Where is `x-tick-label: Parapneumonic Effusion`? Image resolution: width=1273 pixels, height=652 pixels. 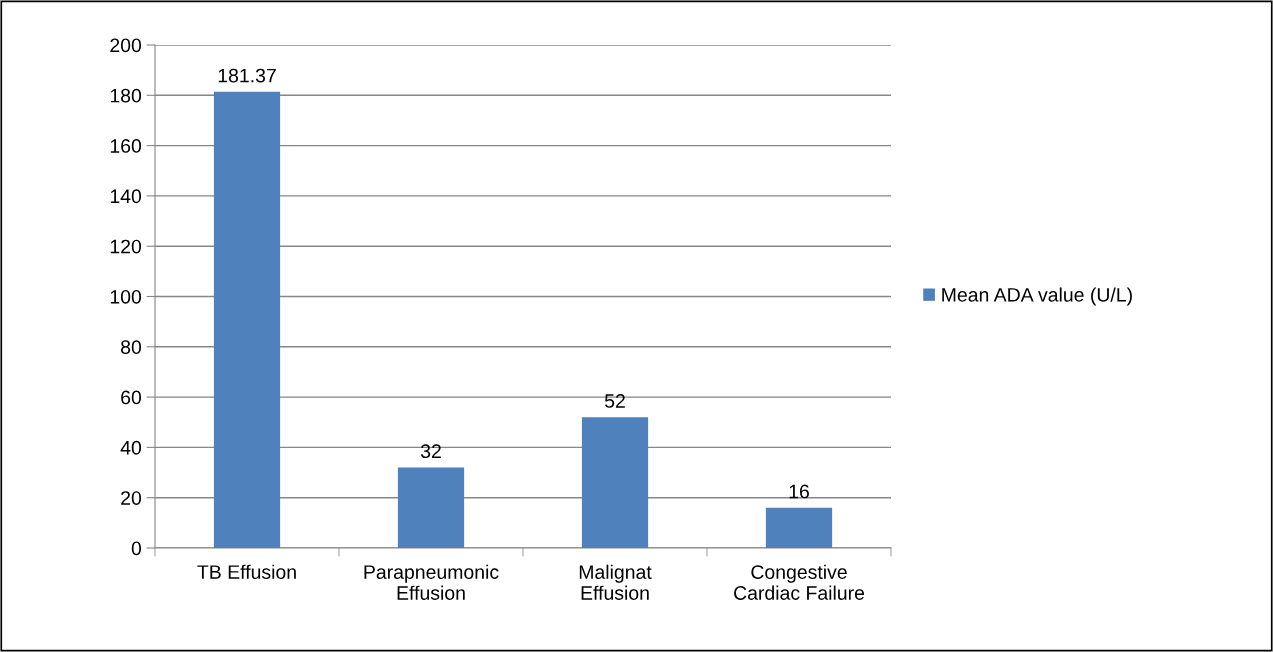
x-tick-label: Parapneumonic Effusion is located at coordinates (431, 582).